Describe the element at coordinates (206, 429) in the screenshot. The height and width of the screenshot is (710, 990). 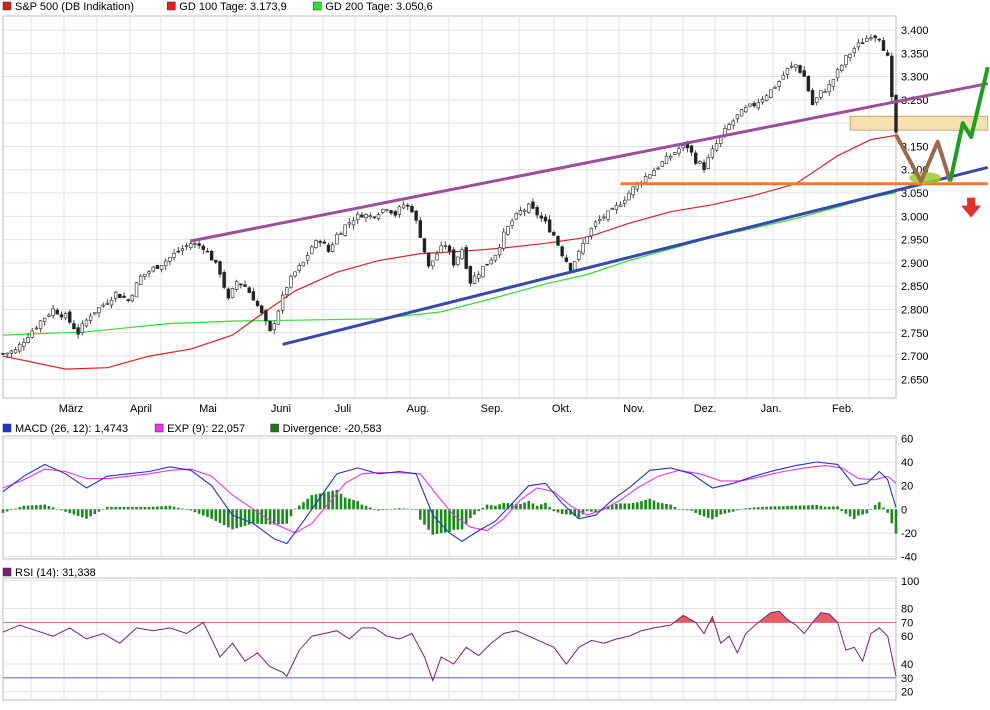
I see `macd-legend-label-1: EXP (9): 22,057` at that location.